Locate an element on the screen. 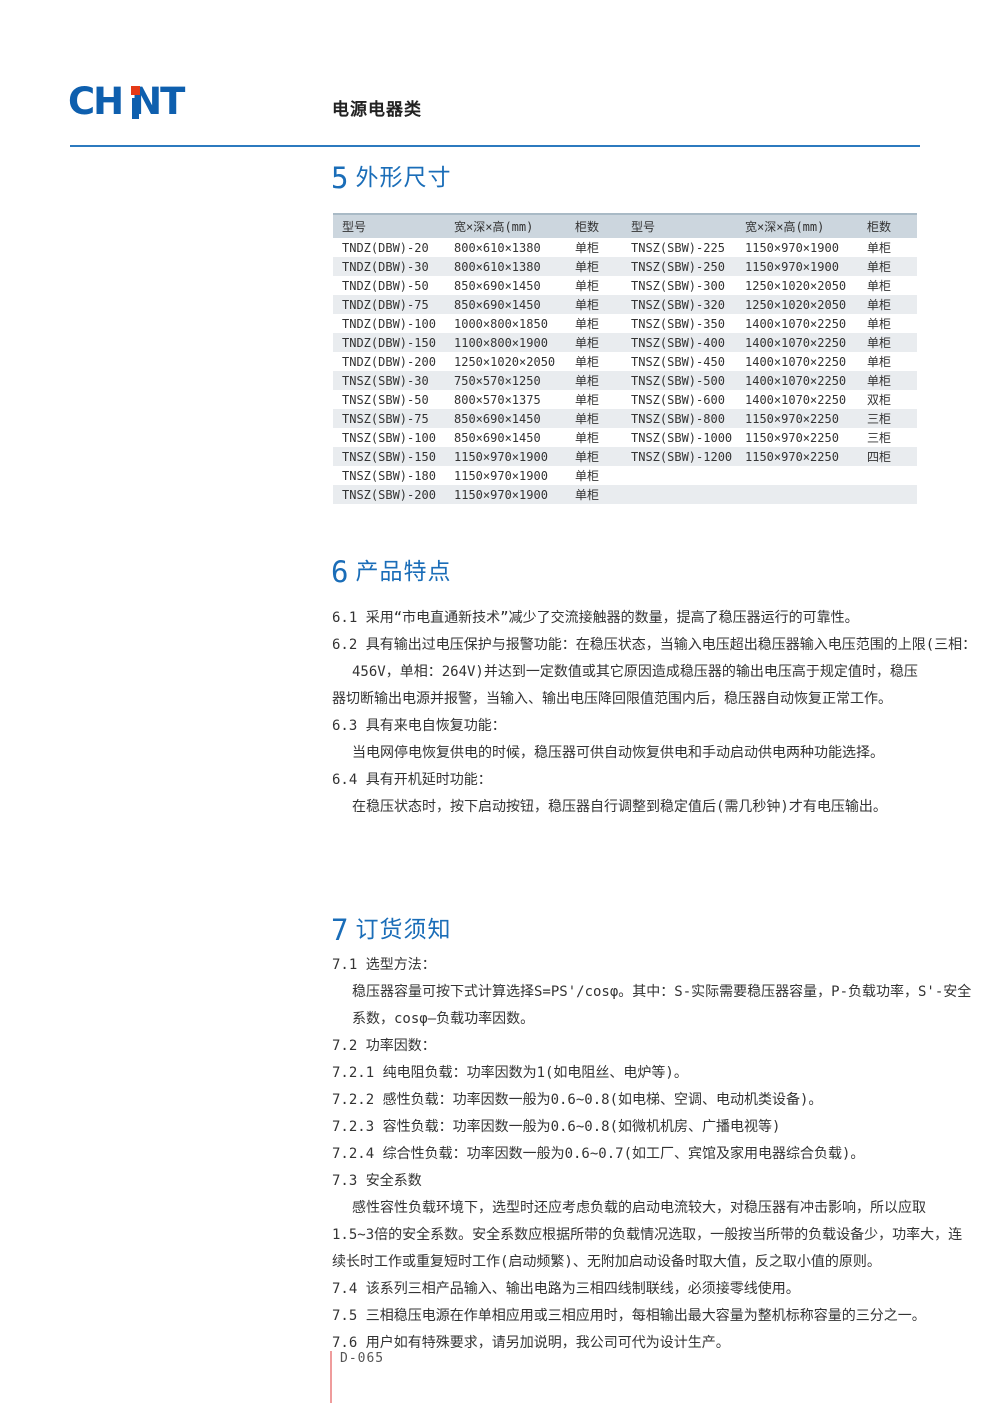 The width and height of the screenshot is (992, 1403). table-cell: TNSZ(SBW)-800 is located at coordinates (679, 418).